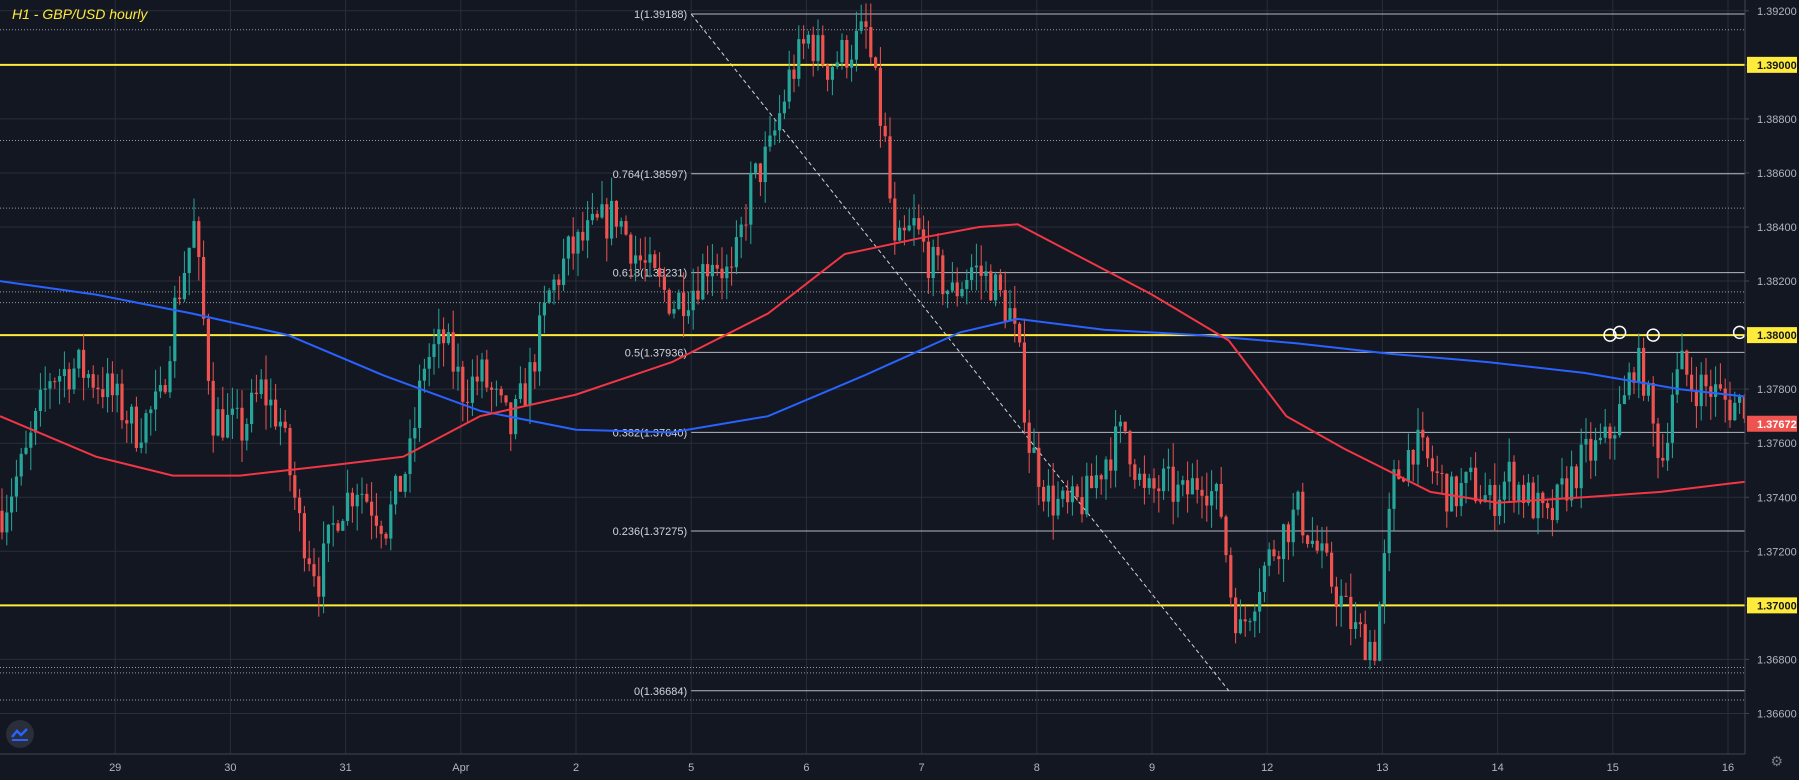  I want to click on price-tick-label: 1.37200, so click(1777, 552).